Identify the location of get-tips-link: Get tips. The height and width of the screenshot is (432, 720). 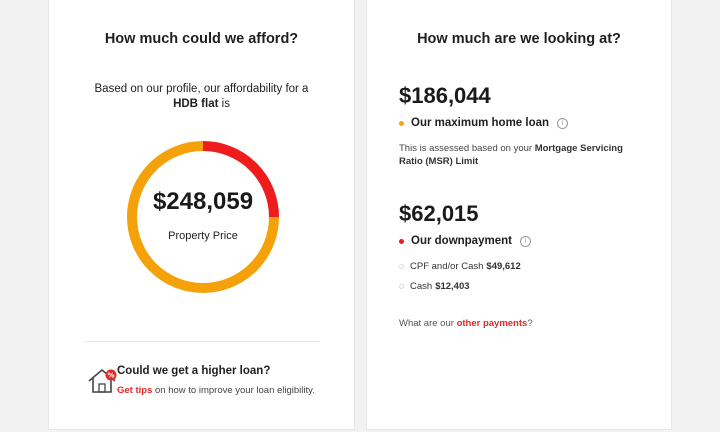
(135, 390).